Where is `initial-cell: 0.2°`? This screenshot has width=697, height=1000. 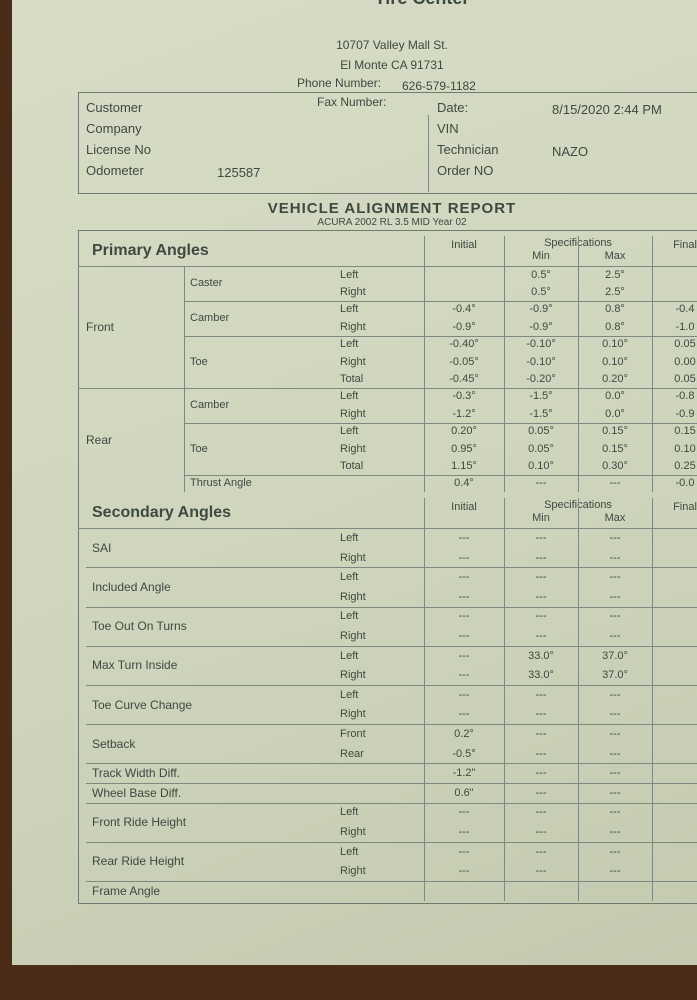 initial-cell: 0.2° is located at coordinates (464, 733).